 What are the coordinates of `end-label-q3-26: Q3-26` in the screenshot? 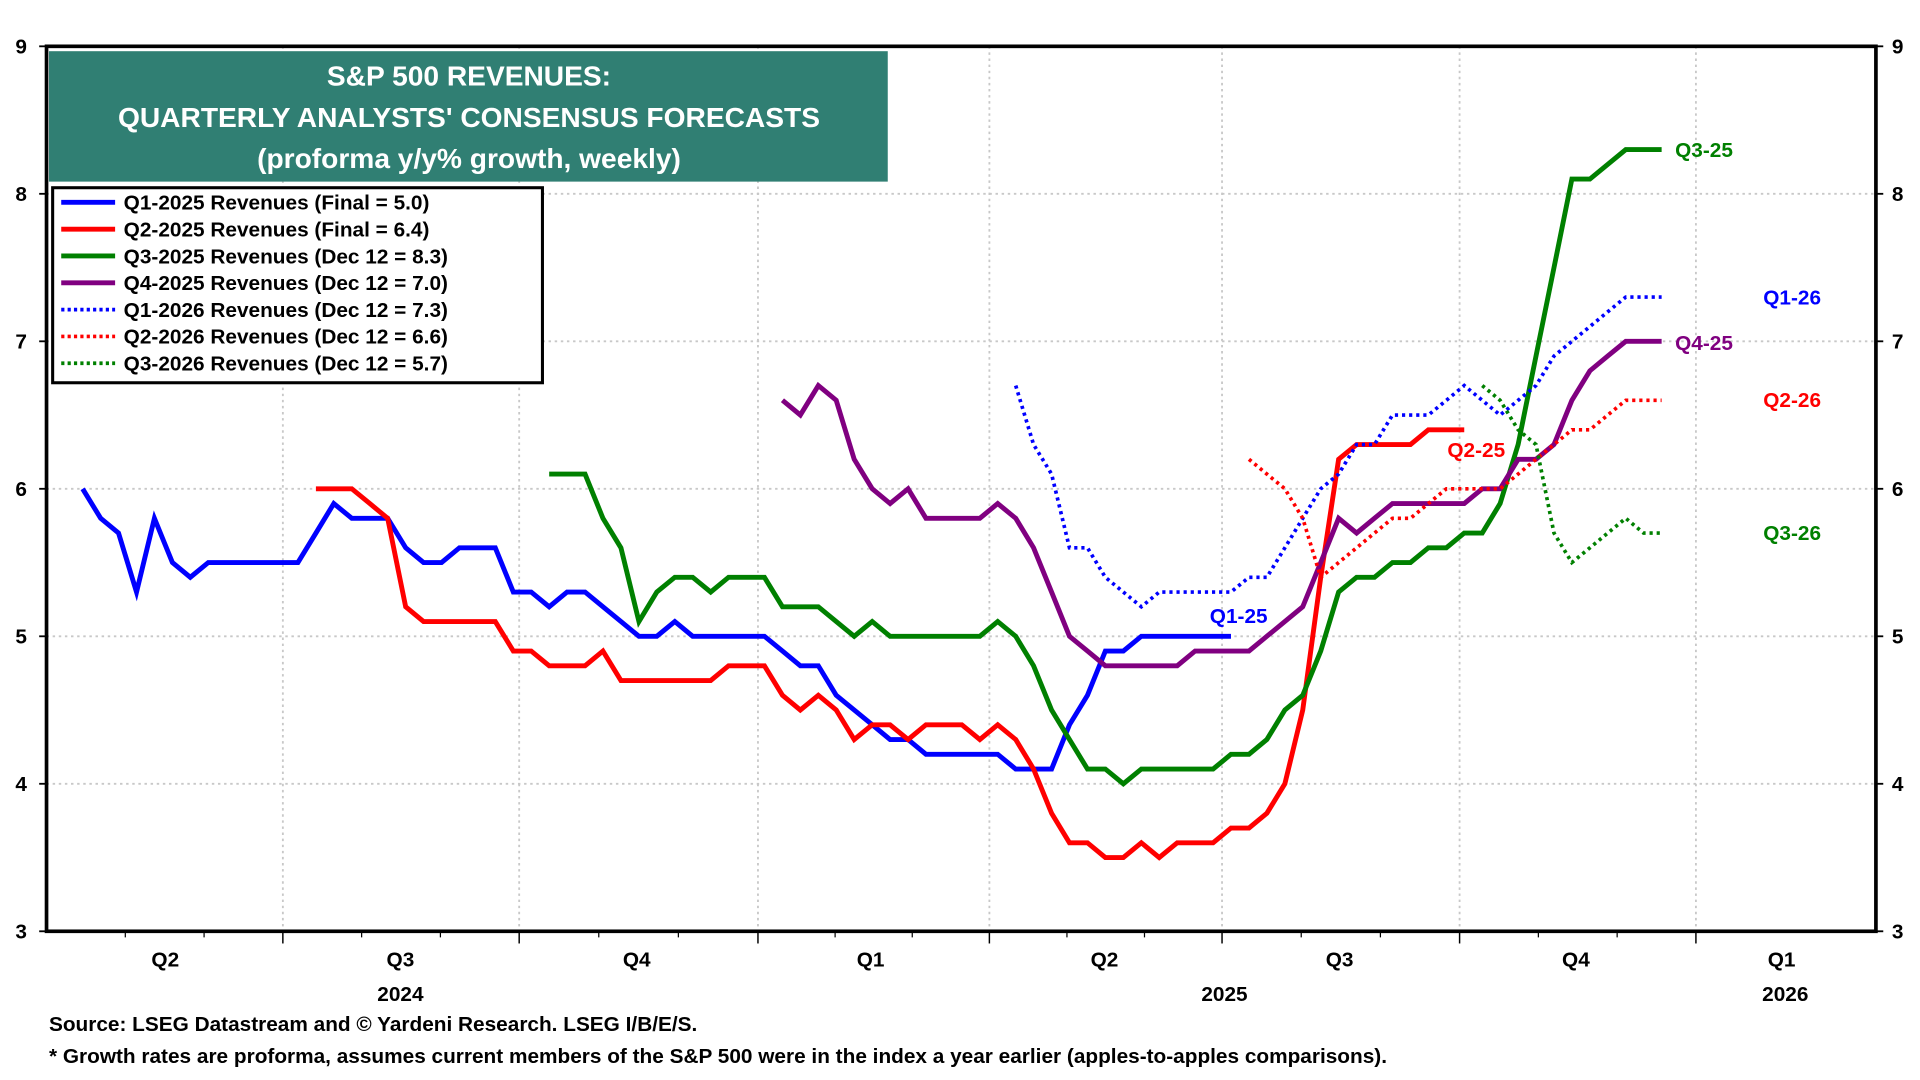 It's located at (1792, 533).